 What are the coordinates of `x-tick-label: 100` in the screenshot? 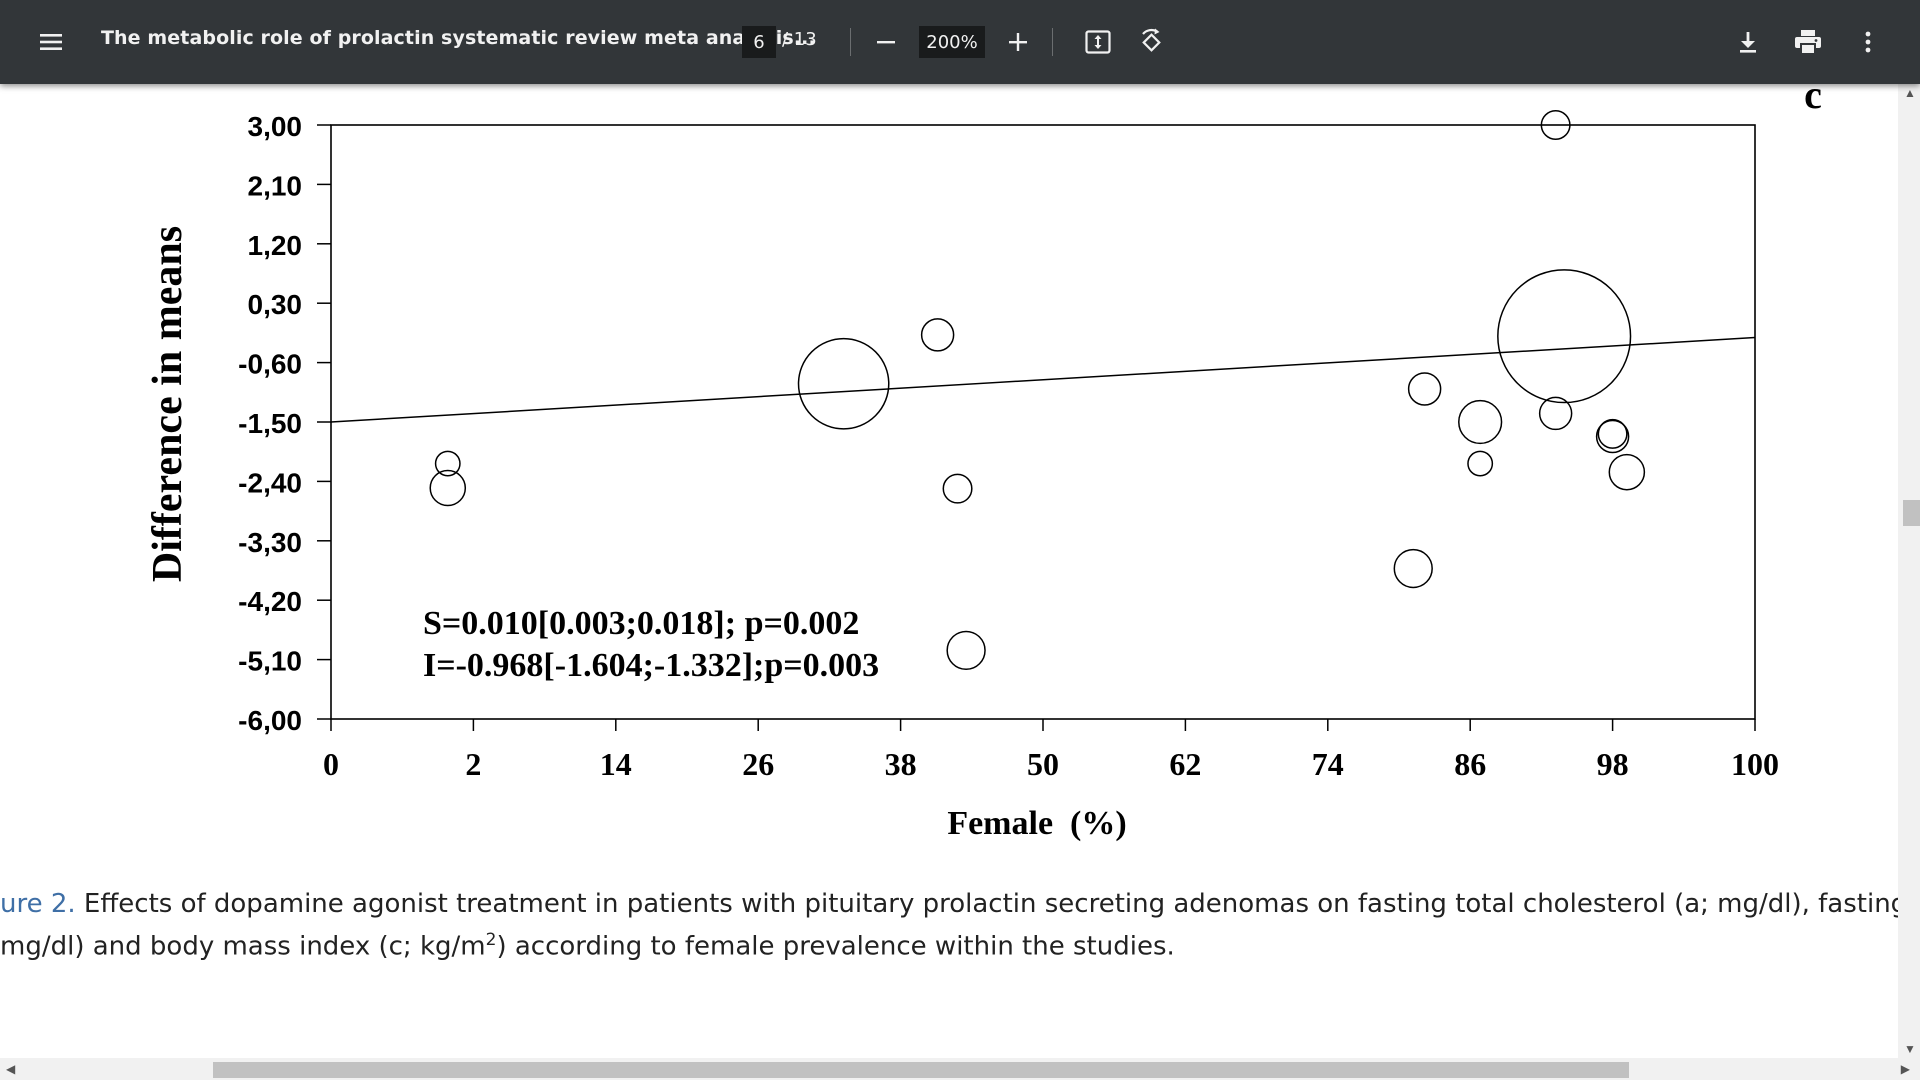 It's located at (1755, 764).